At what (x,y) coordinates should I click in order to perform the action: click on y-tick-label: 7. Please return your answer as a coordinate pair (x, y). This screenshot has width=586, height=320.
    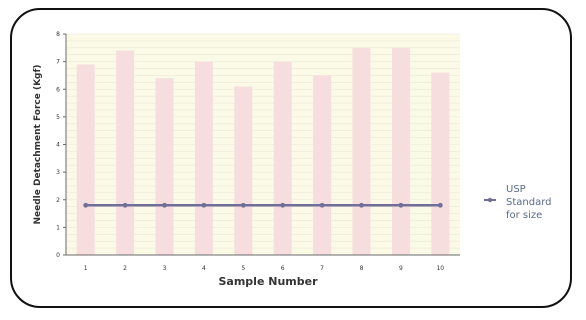
    Looking at the image, I should click on (58, 62).